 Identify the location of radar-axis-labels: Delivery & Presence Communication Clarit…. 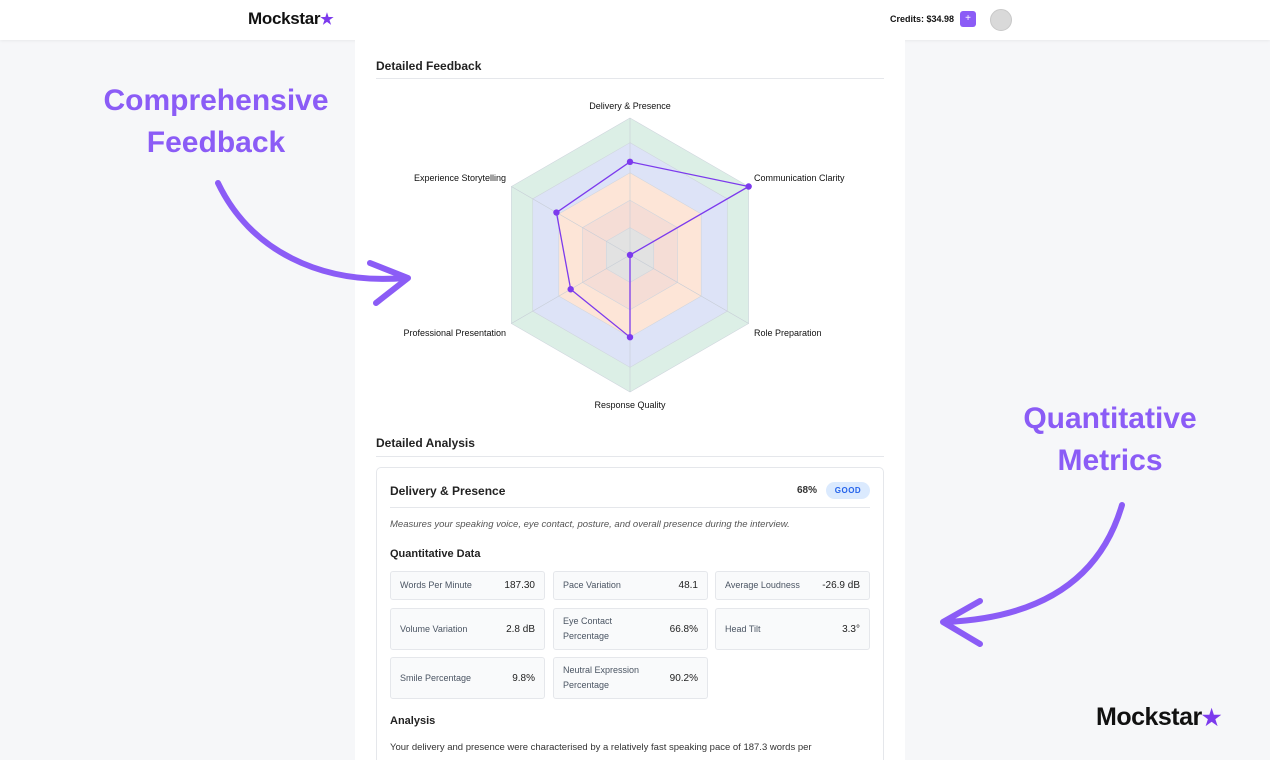
(624, 255).